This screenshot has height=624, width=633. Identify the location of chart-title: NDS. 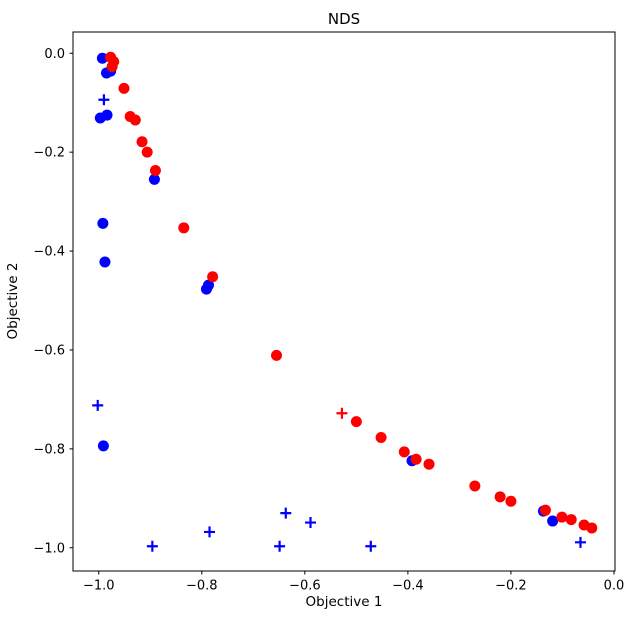
(344, 19).